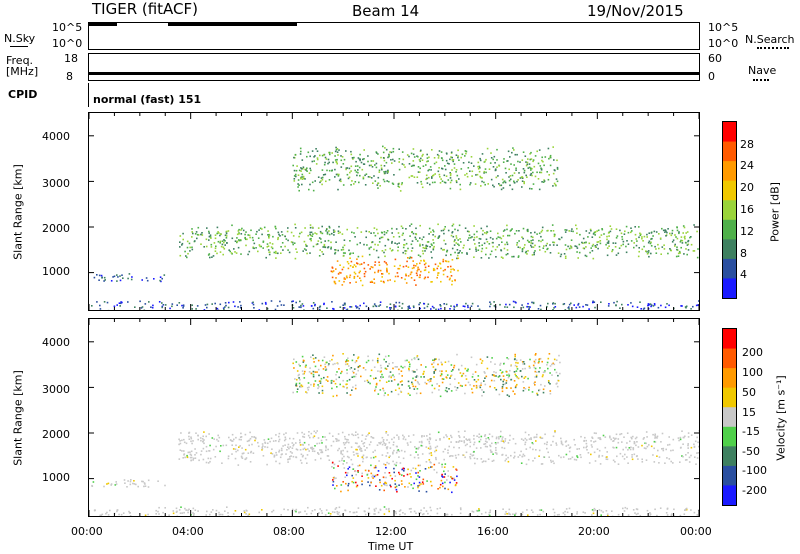  I want to click on vel-ytick-2000: 2000, so click(56, 434).